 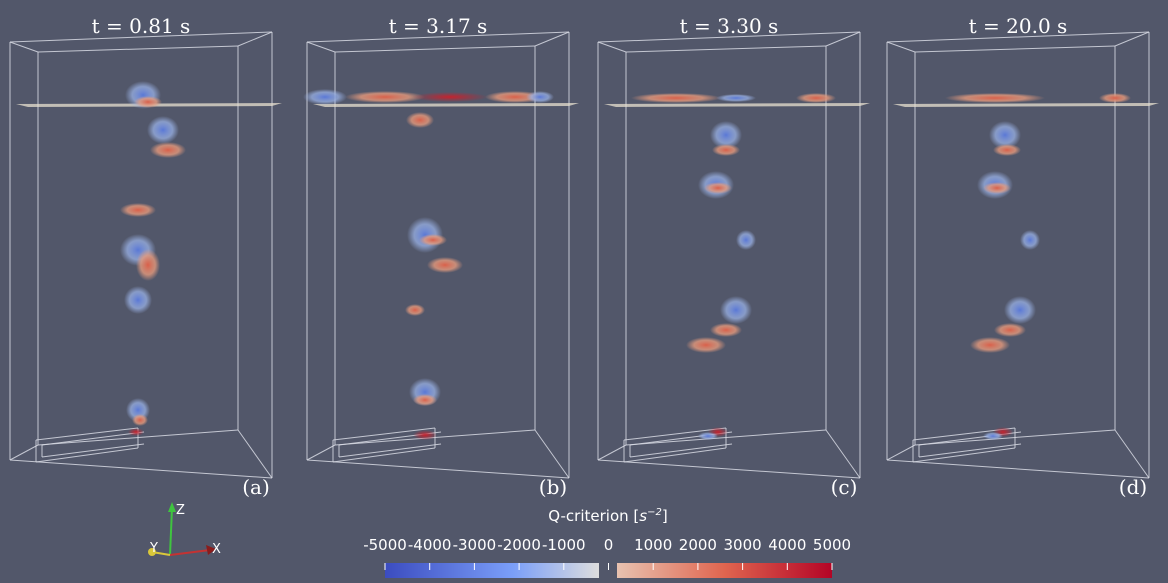 What do you see at coordinates (653, 545) in the screenshot?
I see `tick-label: 1000` at bounding box center [653, 545].